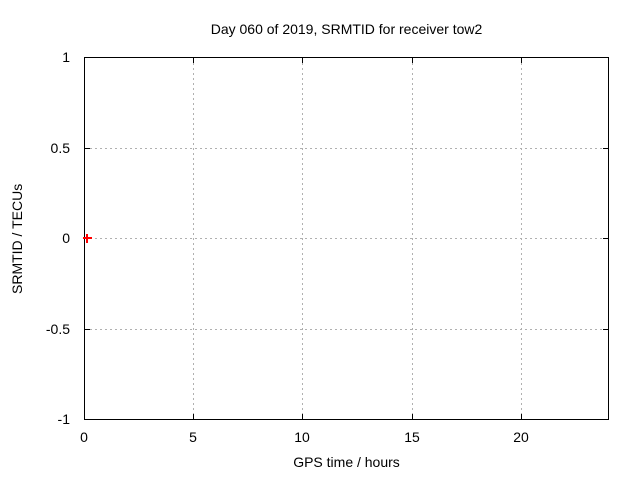  What do you see at coordinates (193, 437) in the screenshot?
I see `x-tick-label: 5` at bounding box center [193, 437].